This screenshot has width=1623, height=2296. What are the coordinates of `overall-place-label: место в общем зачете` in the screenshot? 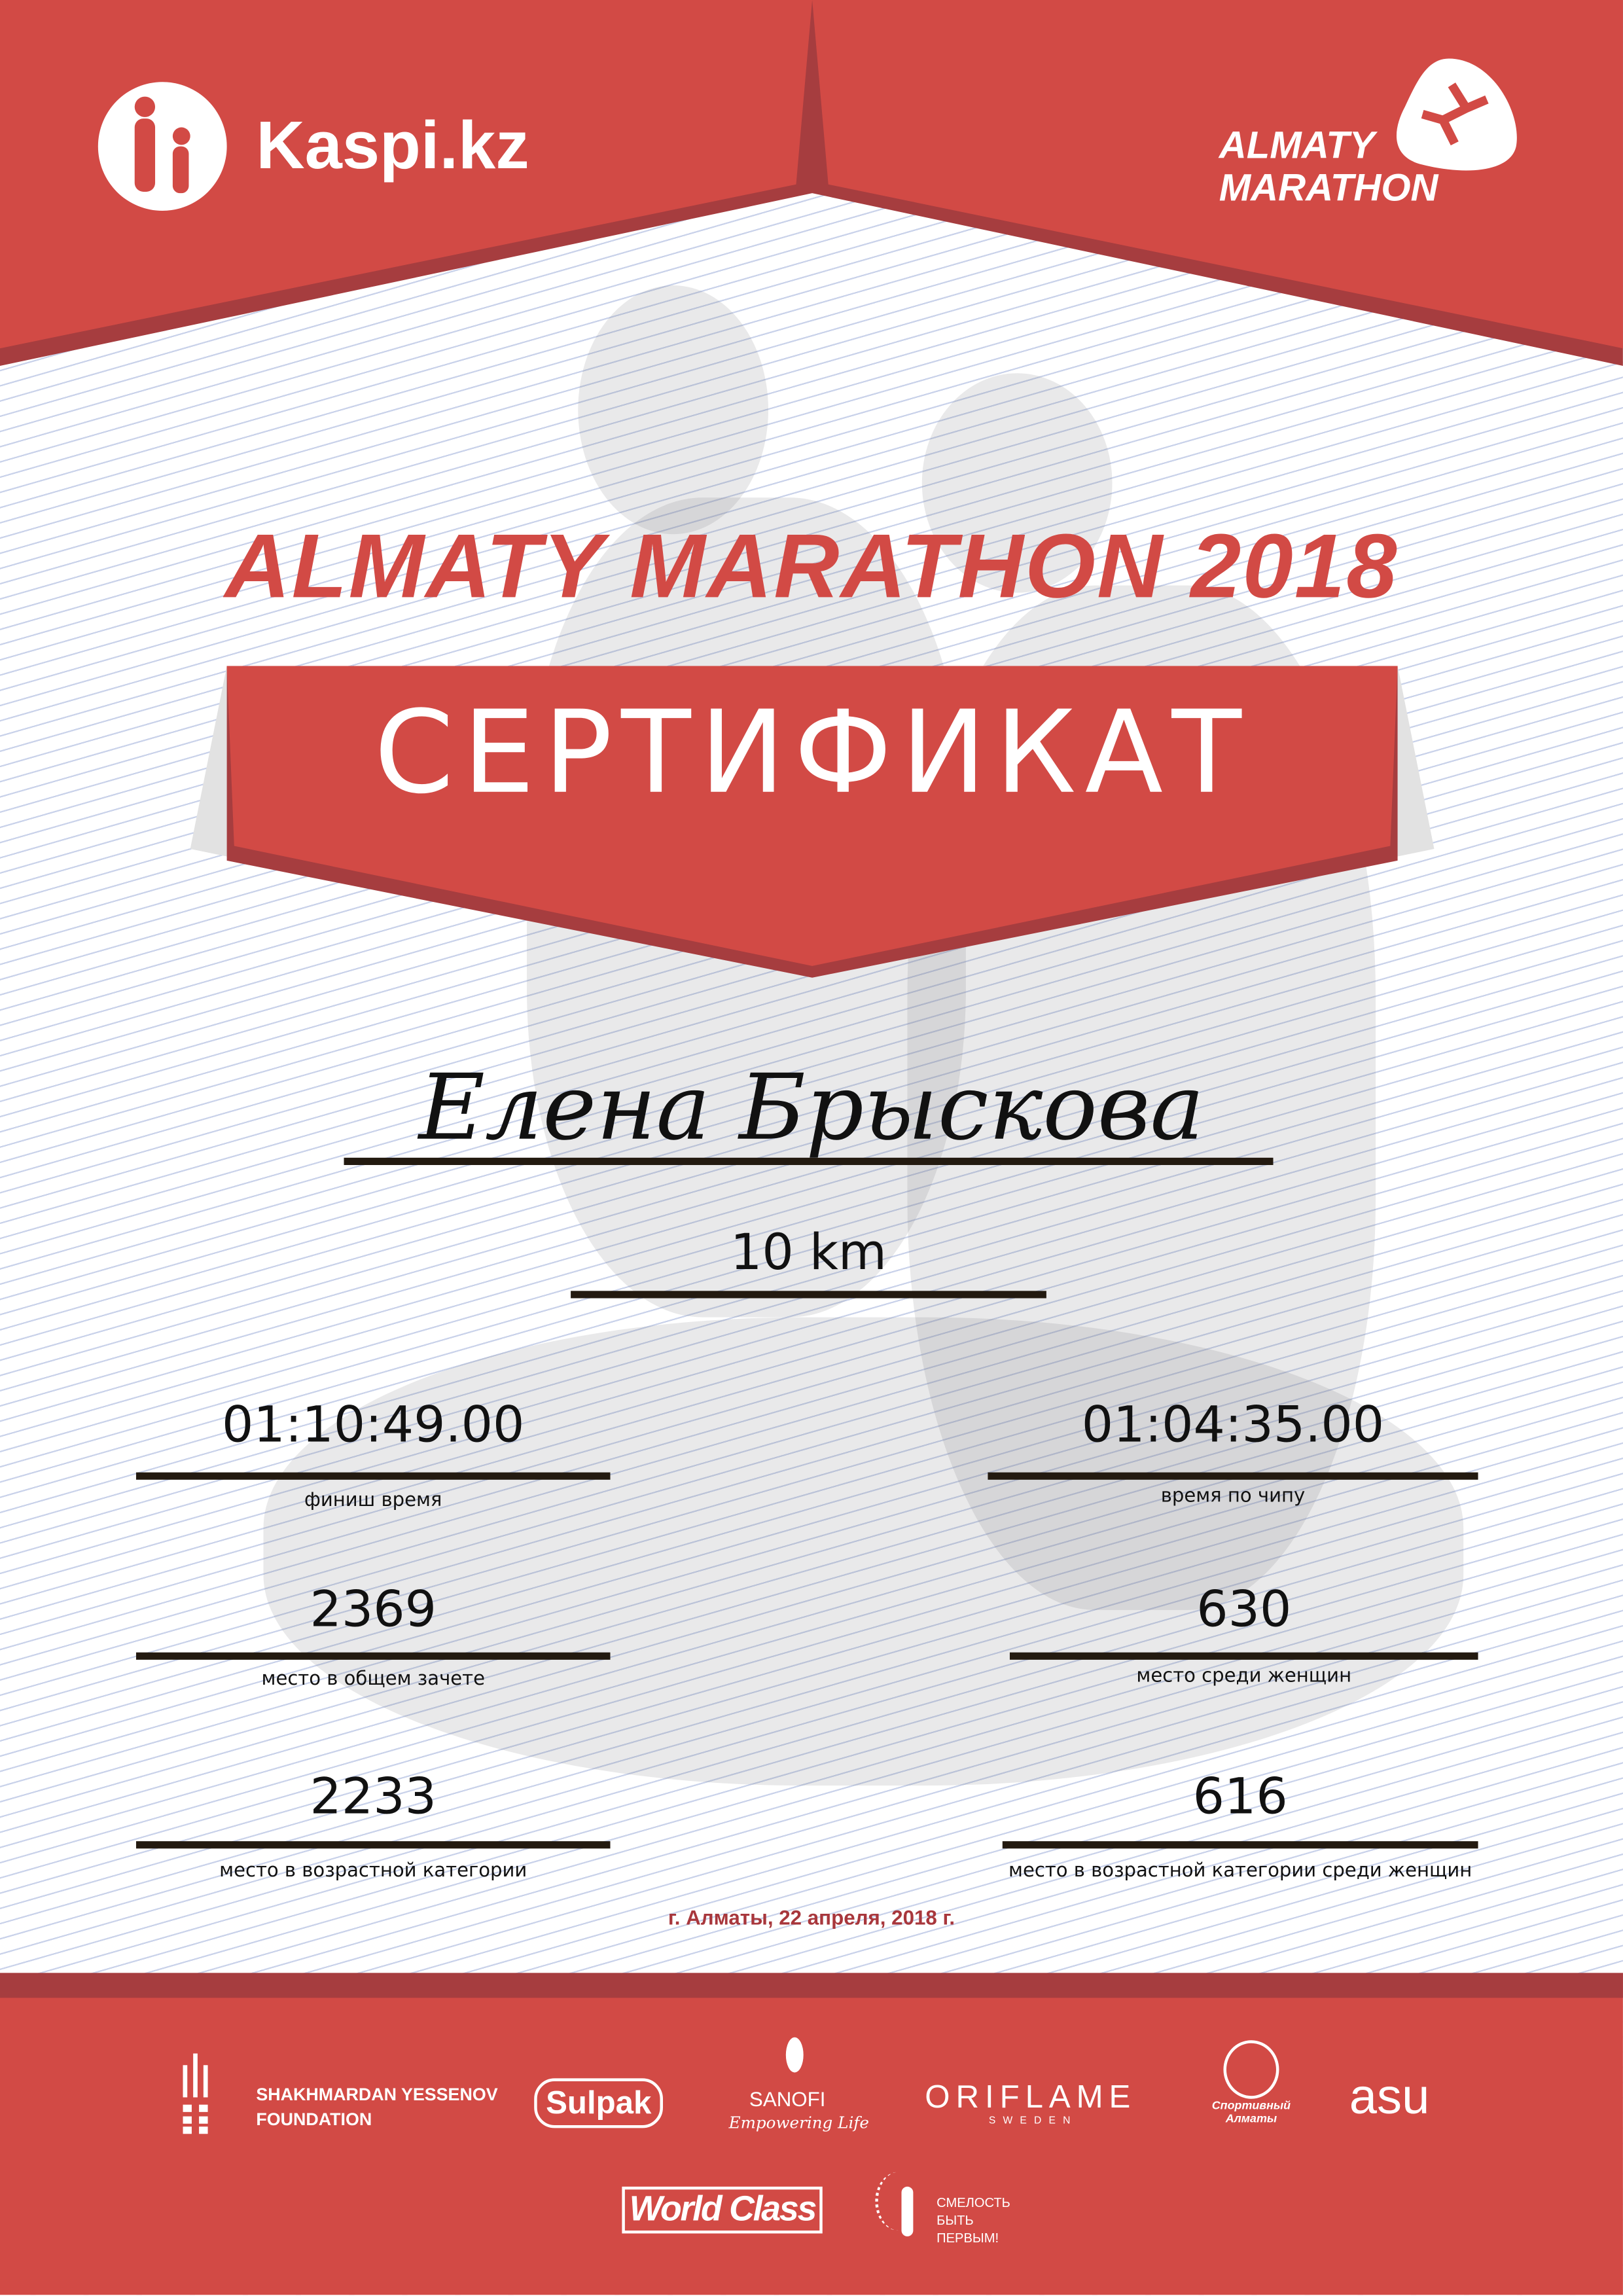 It's located at (373, 1679).